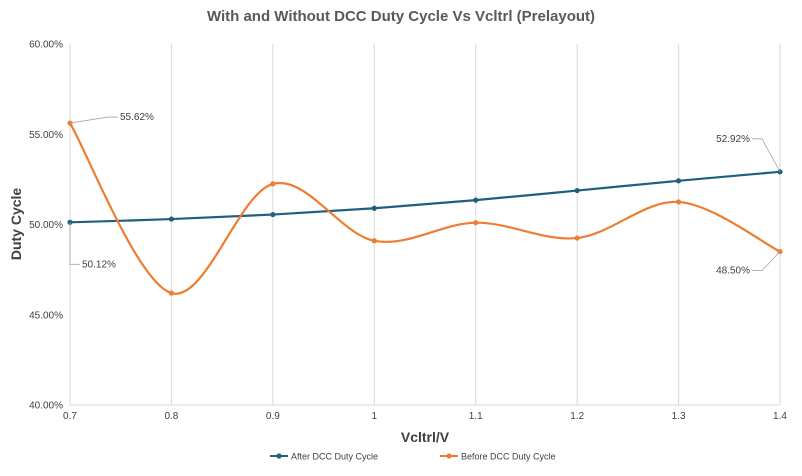 Image resolution: width=802 pixels, height=476 pixels. I want to click on data-label: 52.92%, so click(733, 139).